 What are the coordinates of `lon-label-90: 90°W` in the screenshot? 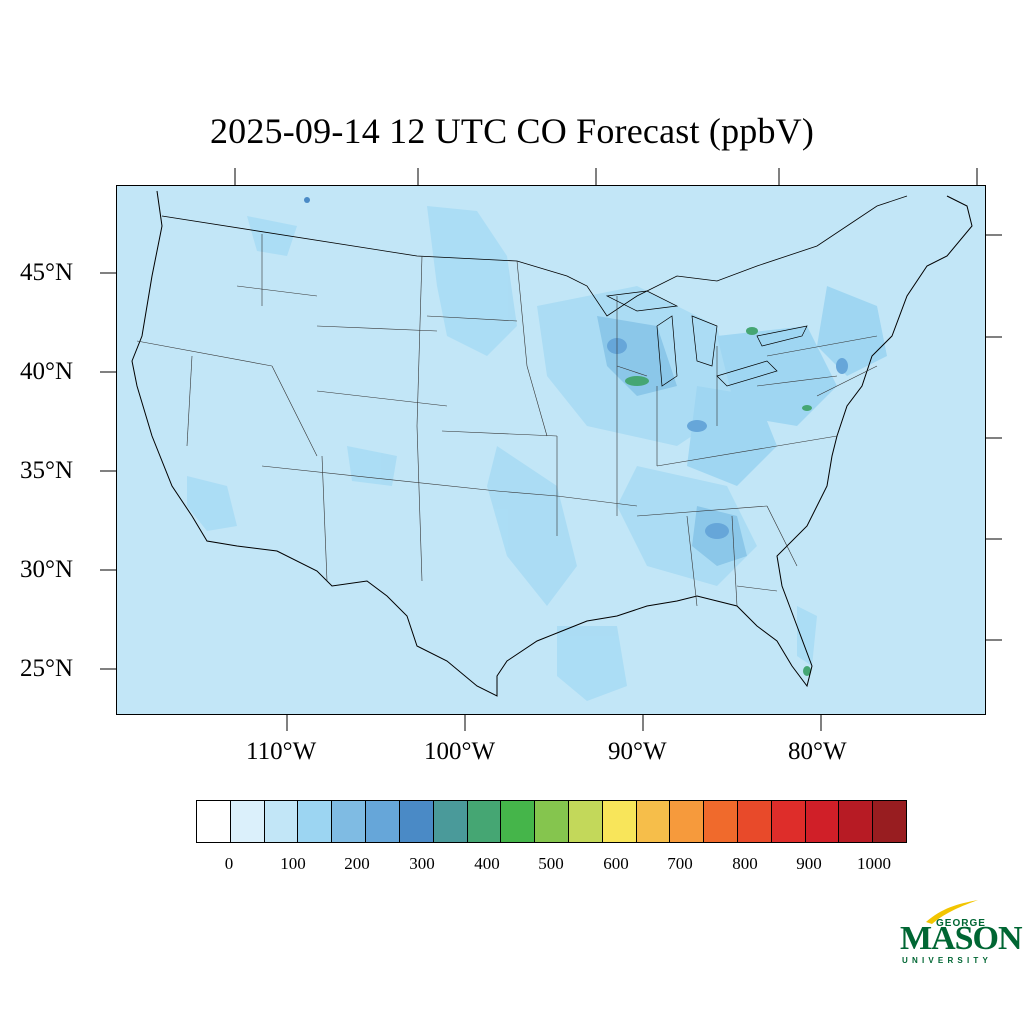 It's located at (637, 751).